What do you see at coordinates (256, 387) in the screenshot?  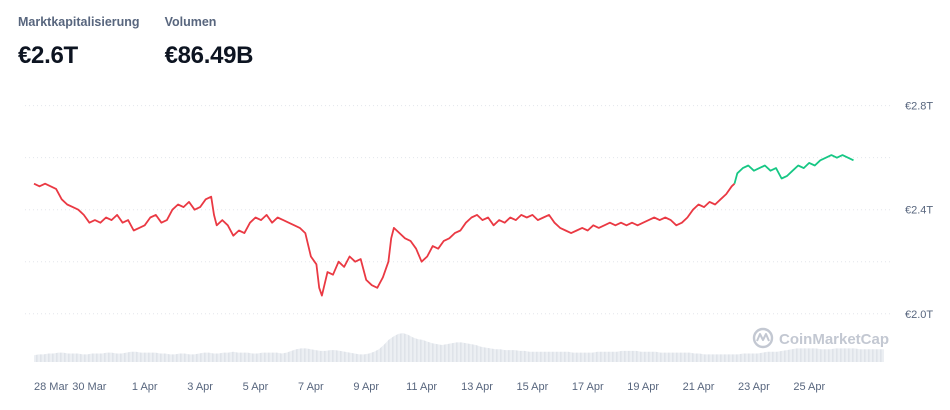 I see `x-tick-label: 5 Apr` at bounding box center [256, 387].